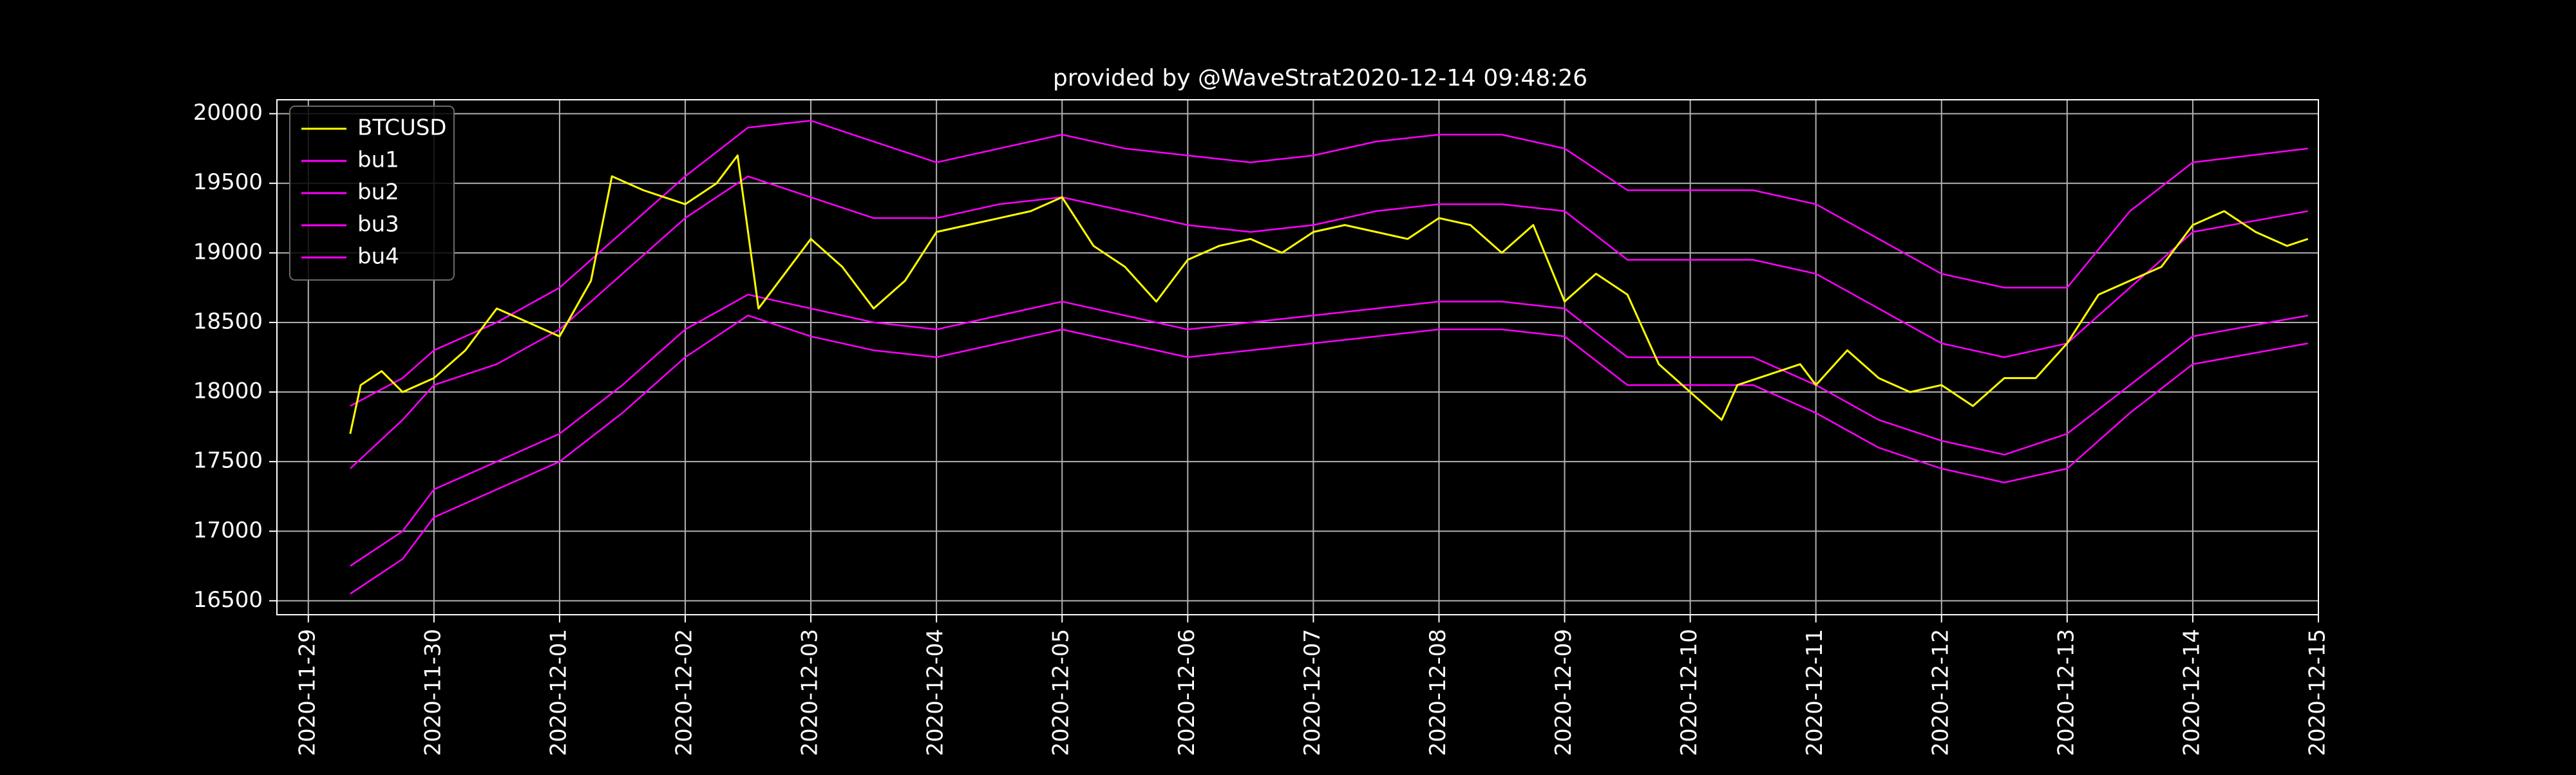 The image size is (2576, 775). What do you see at coordinates (228, 113) in the screenshot?
I see `y-tick-label: 20000` at bounding box center [228, 113].